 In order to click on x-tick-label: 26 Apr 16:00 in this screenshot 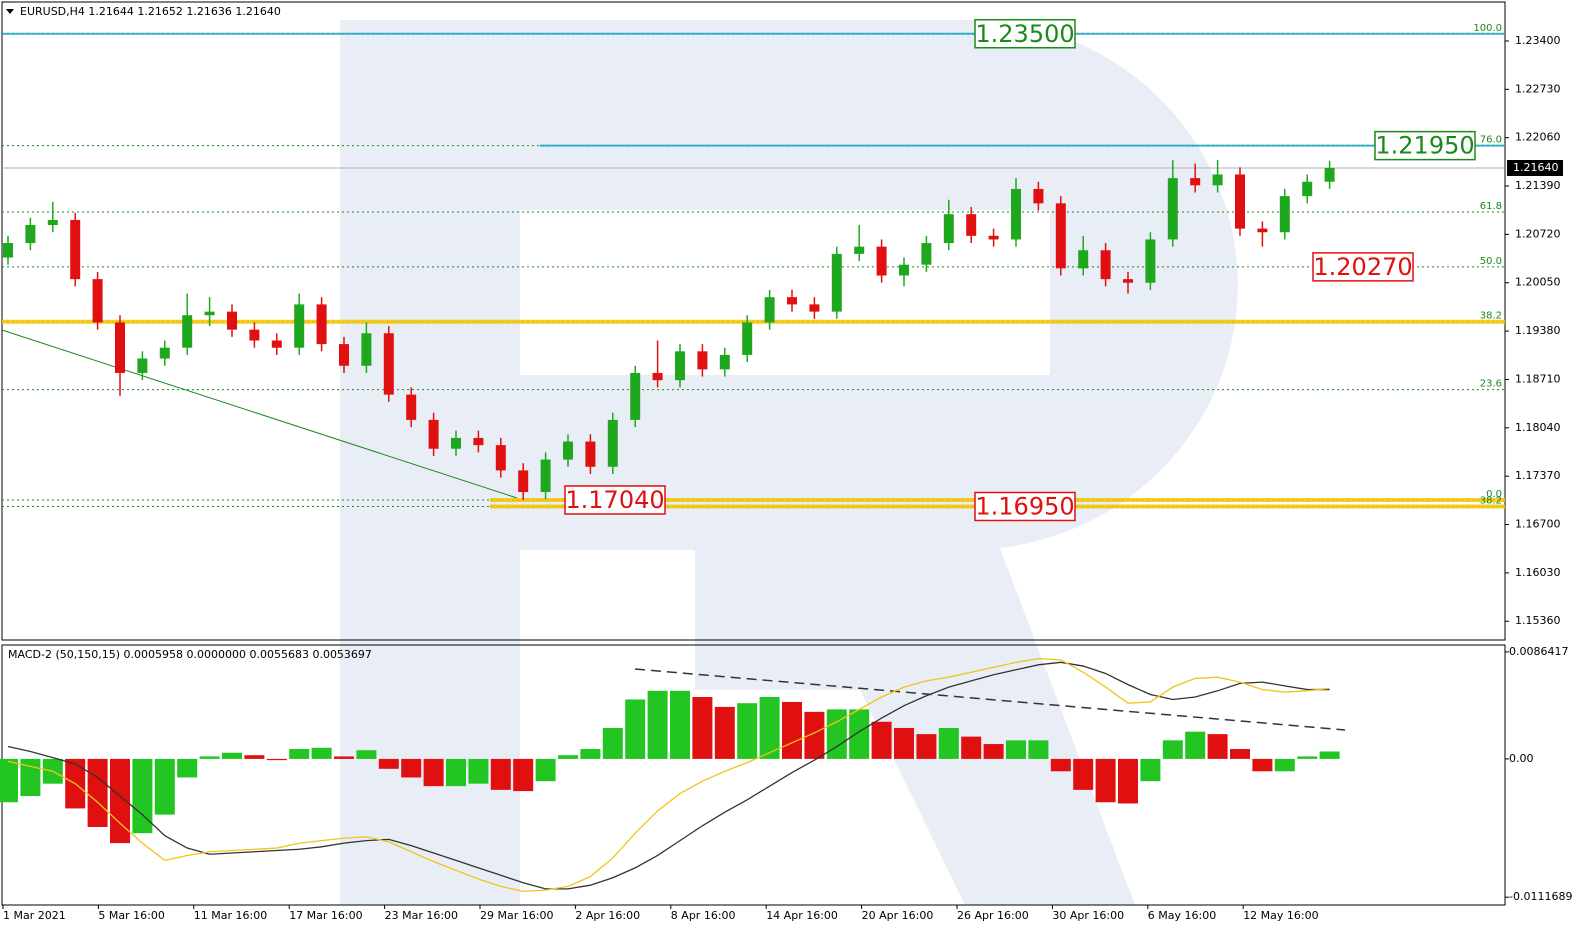, I will do `click(993, 915)`.